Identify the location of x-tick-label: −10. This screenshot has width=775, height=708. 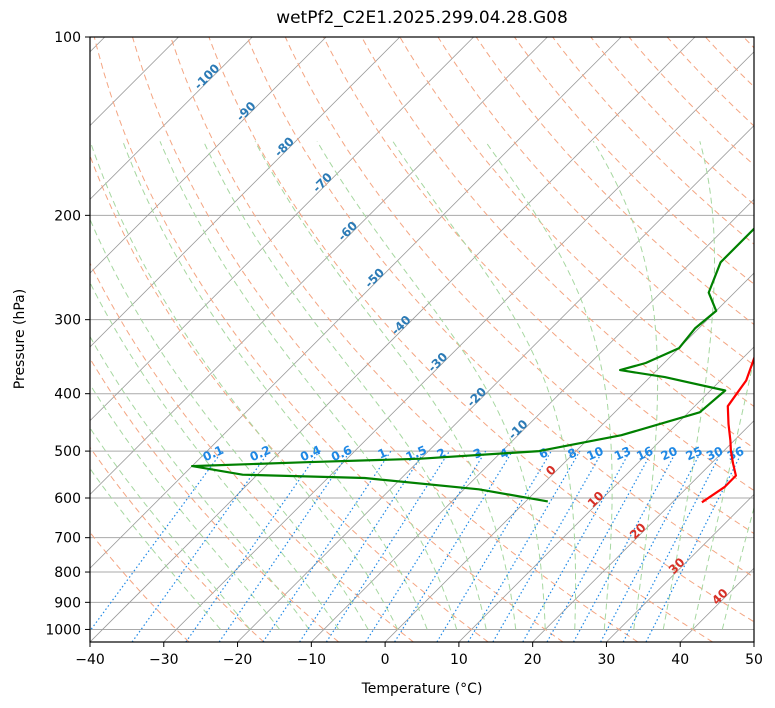
(312, 660).